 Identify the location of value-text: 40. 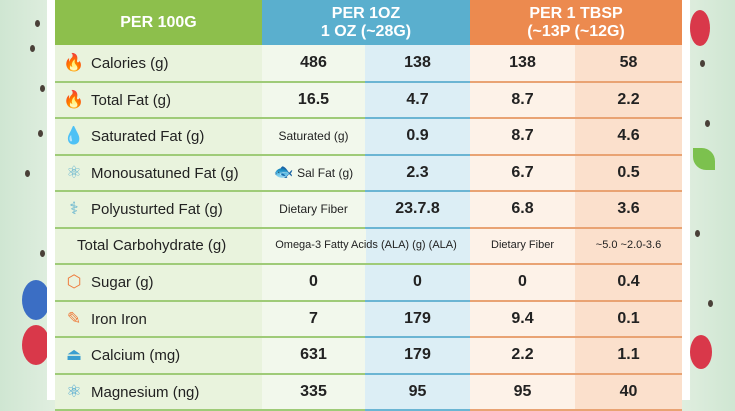
(628, 391).